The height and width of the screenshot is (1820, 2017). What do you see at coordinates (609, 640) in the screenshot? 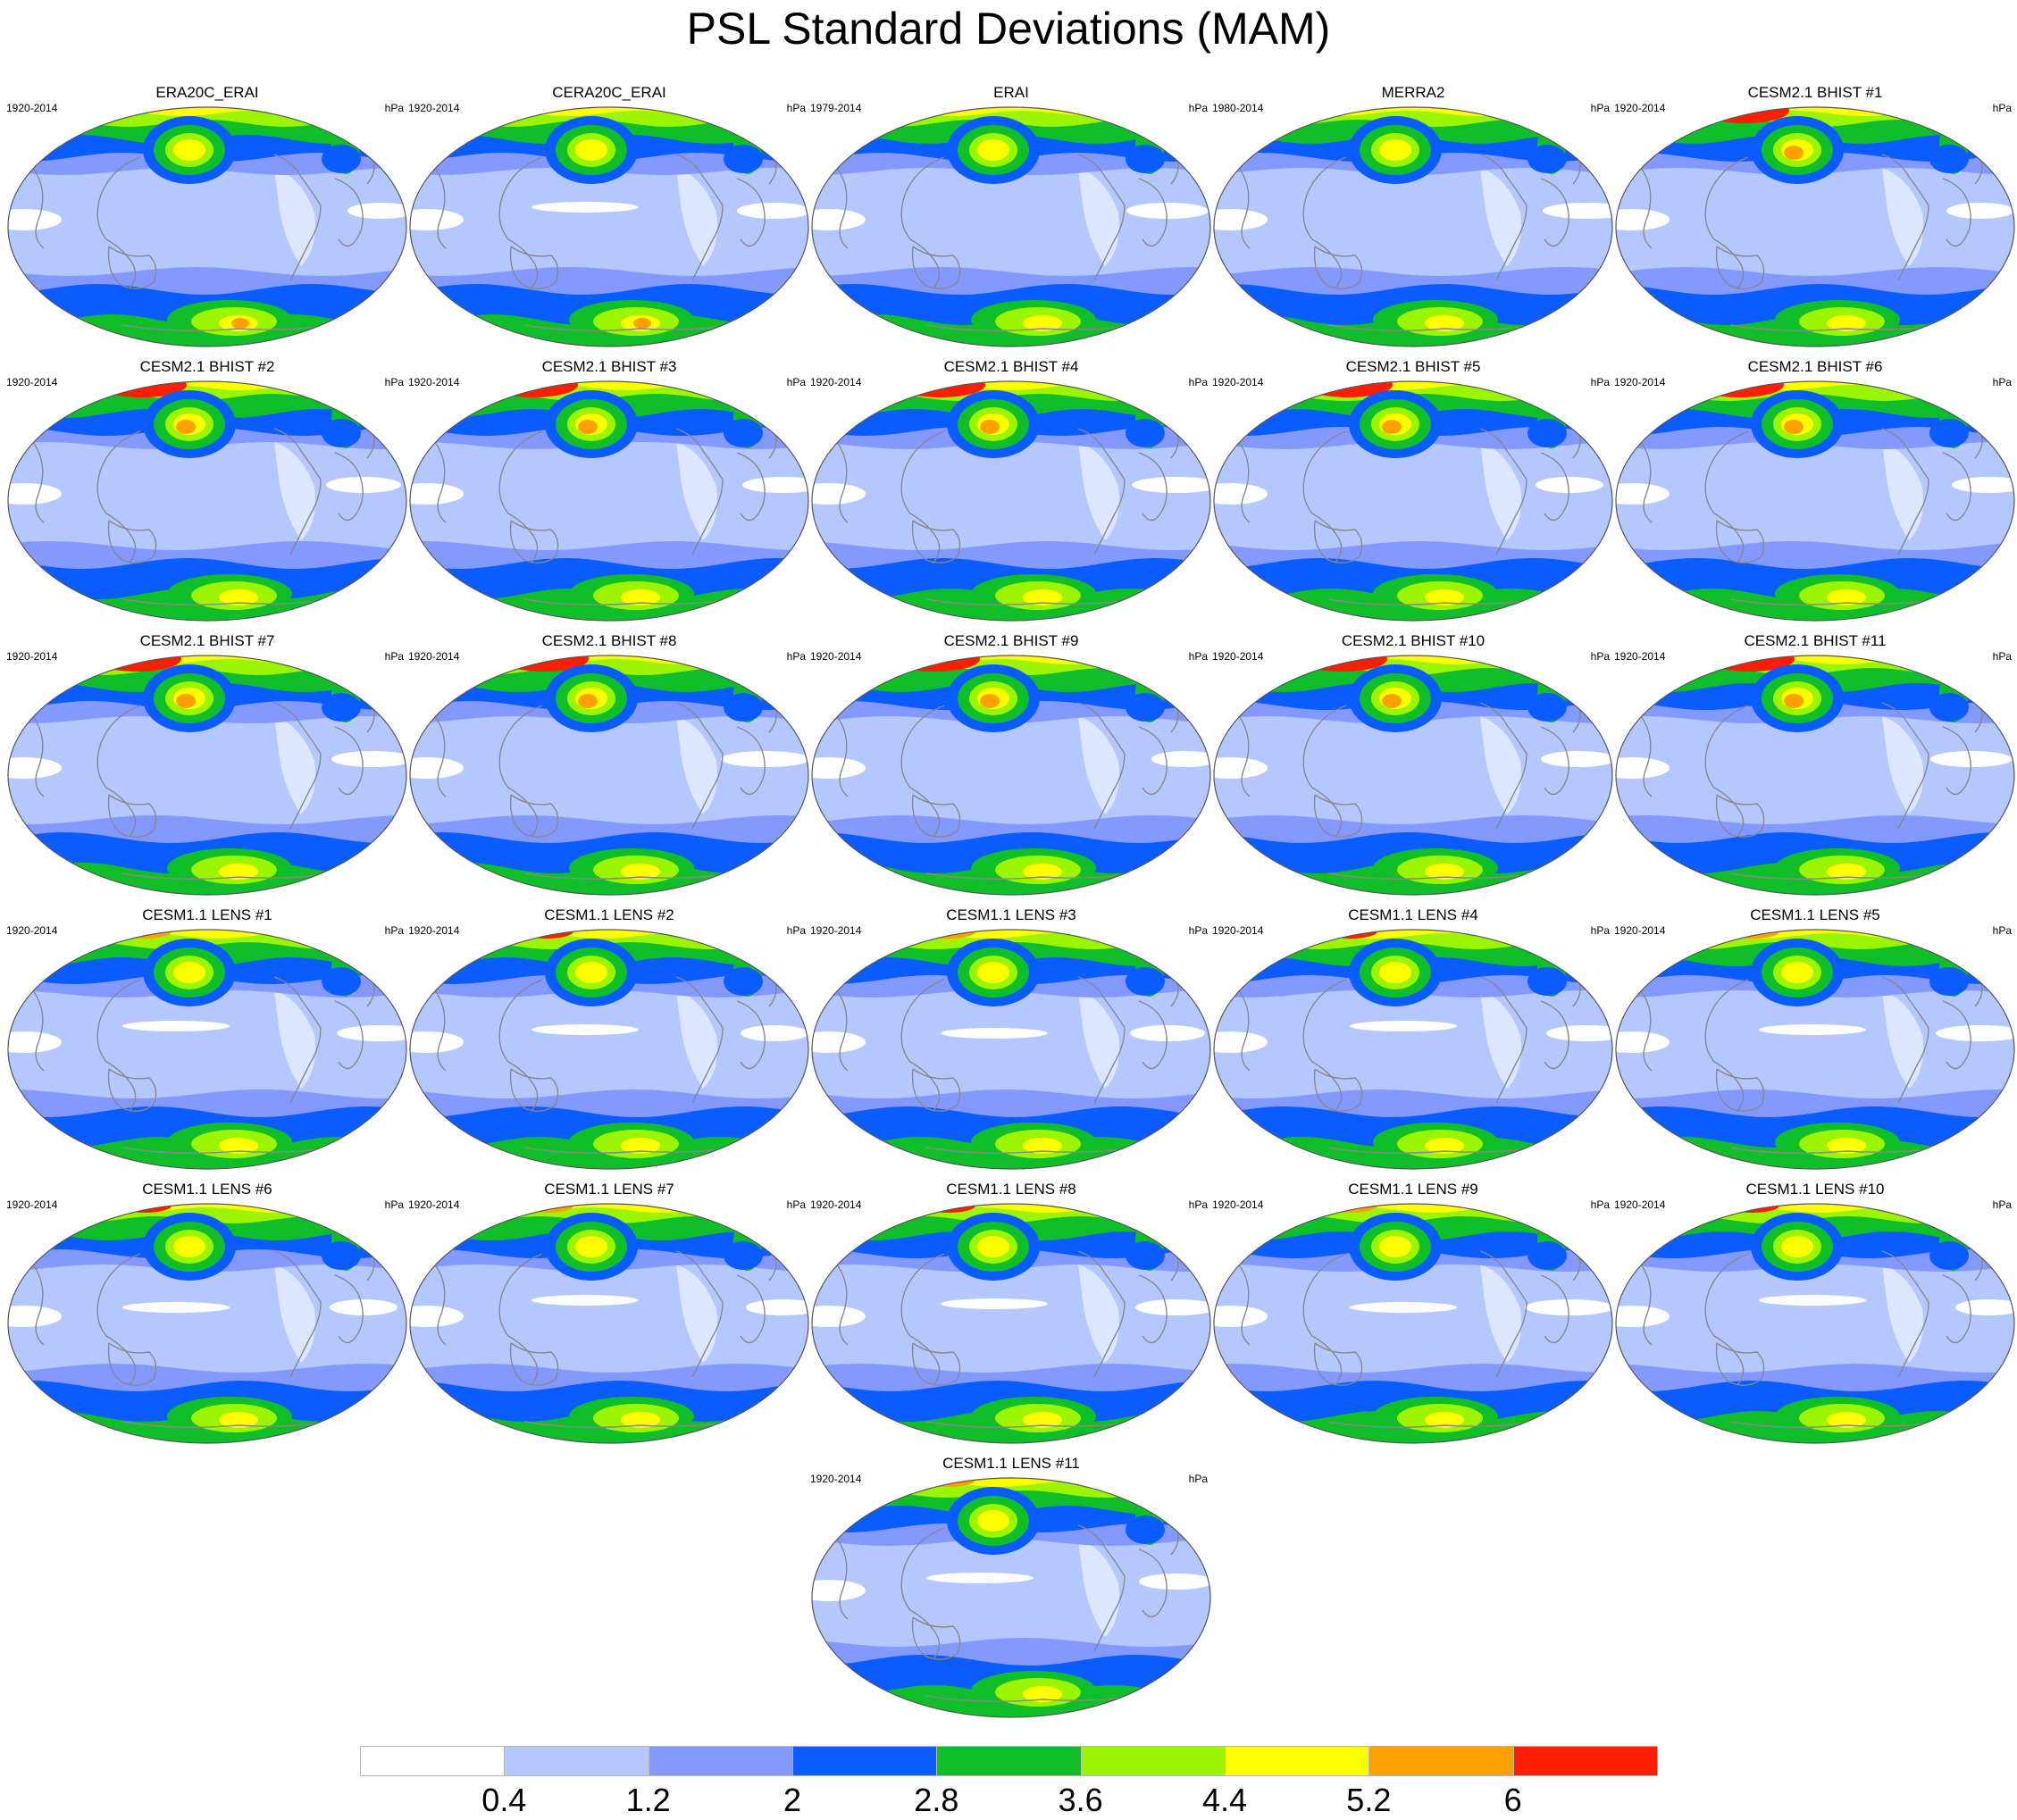
I see `panel-title: CESM2.1 BHIST #8` at bounding box center [609, 640].